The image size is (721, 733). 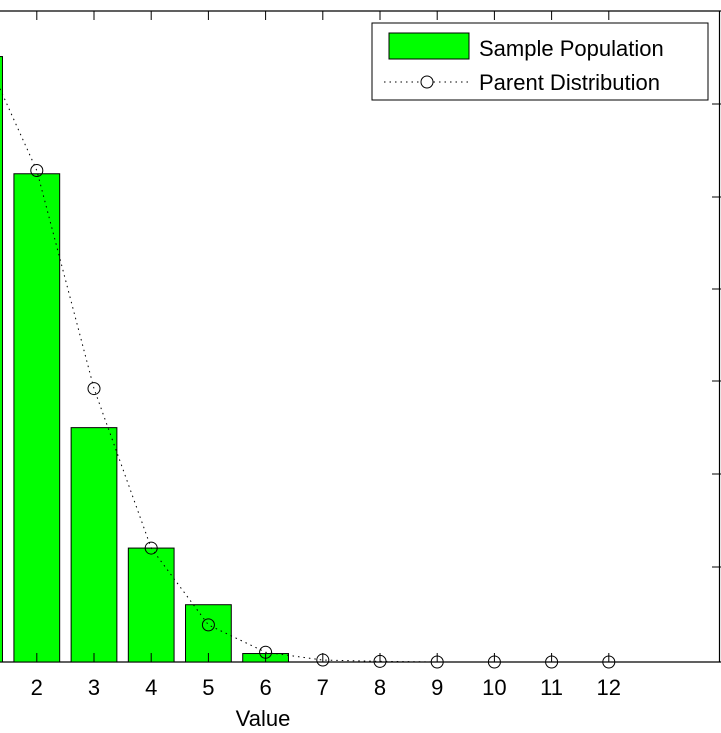 I want to click on x-tick-label: 3, so click(x=94, y=687).